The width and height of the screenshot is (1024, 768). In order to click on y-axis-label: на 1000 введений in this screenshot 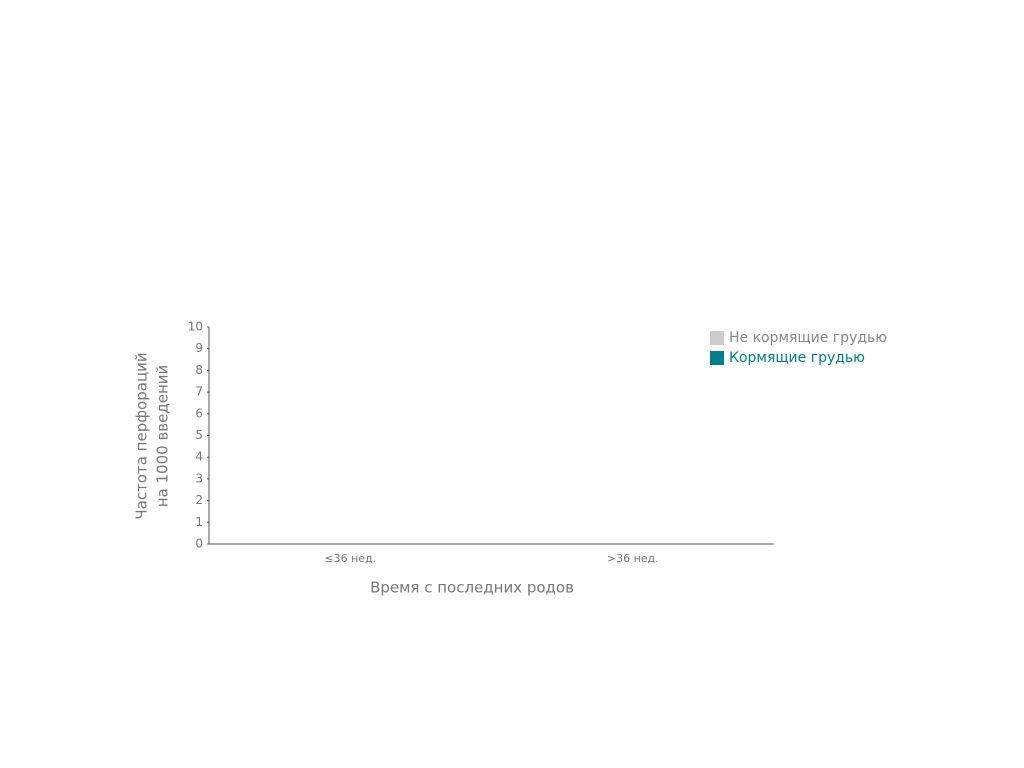, I will do `click(163, 436)`.